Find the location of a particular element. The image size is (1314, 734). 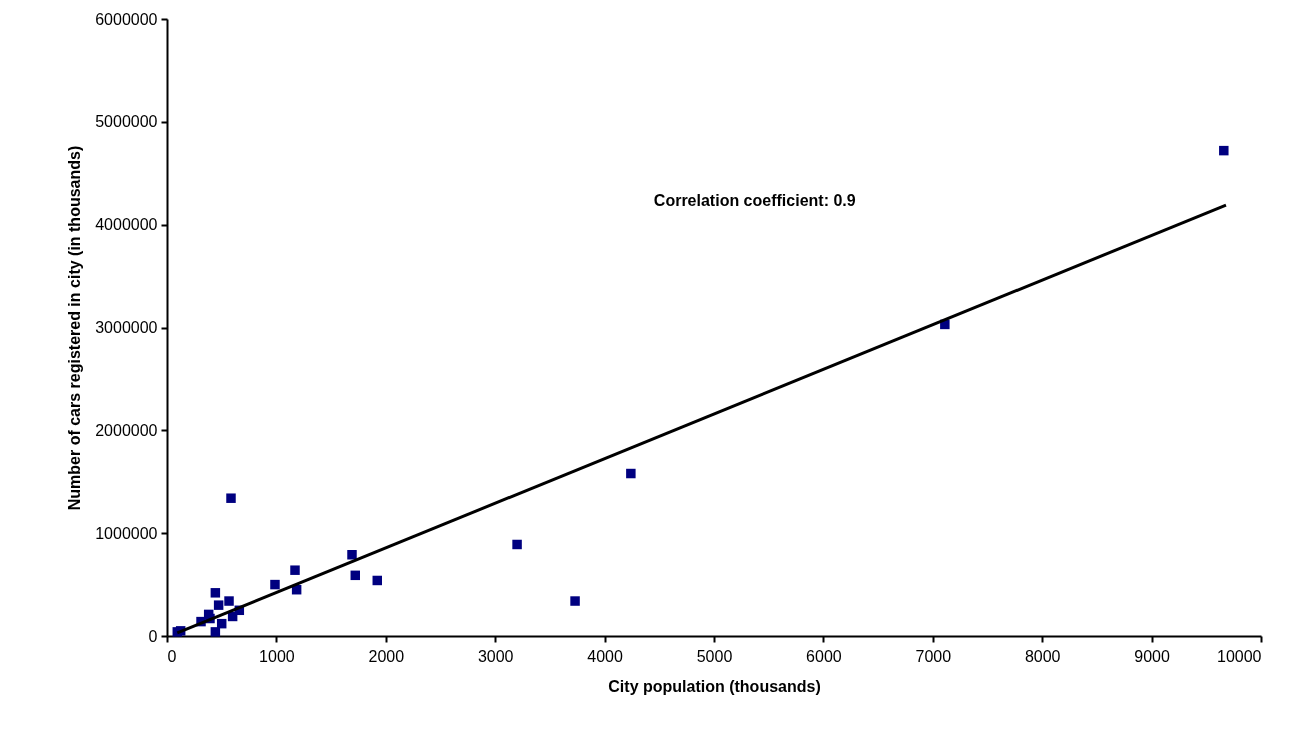

y-tick-label: 2000000 is located at coordinates (126, 430).